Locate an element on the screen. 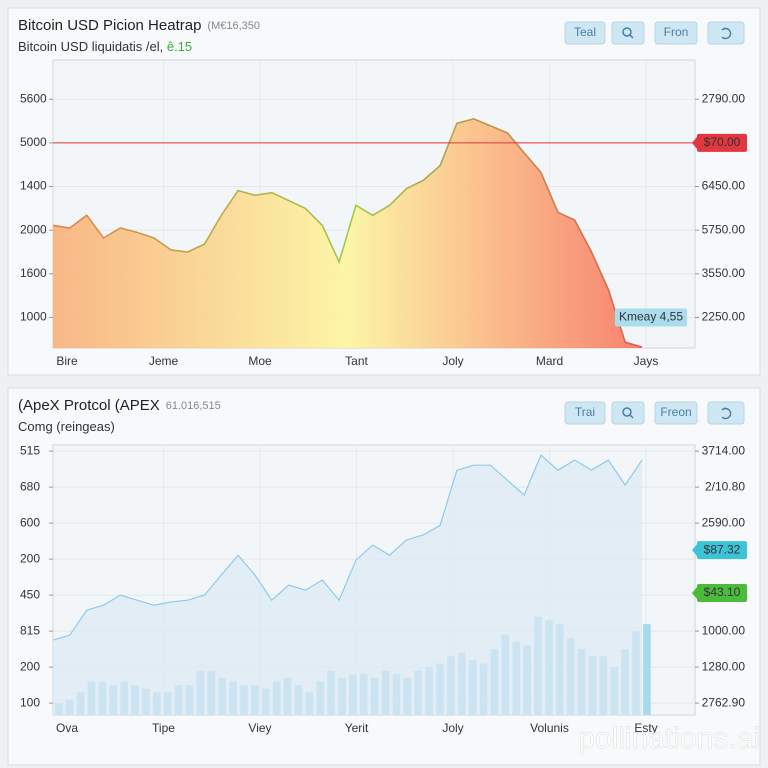  button-label: Trai is located at coordinates (585, 412).